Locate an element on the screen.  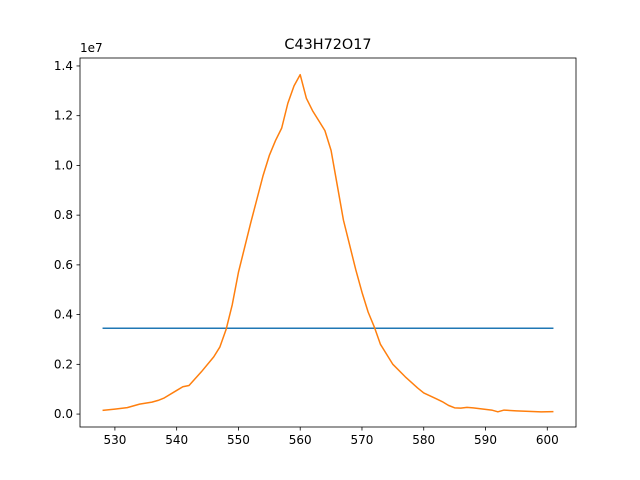
y-axis-ticks: 0.0 0.2 0.4 0.6 0.8 1.0 1.2 1.4 is located at coordinates (67, 240).